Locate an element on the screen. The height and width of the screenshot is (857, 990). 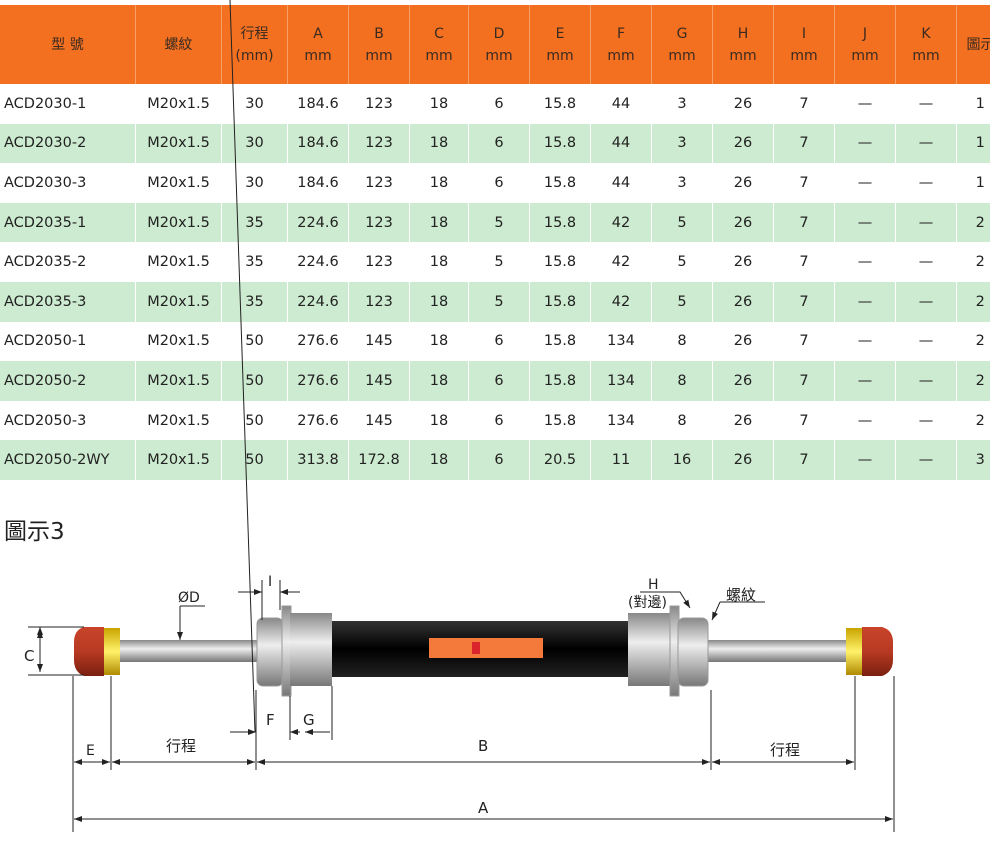
table-cell: 6 is located at coordinates (499, 381).